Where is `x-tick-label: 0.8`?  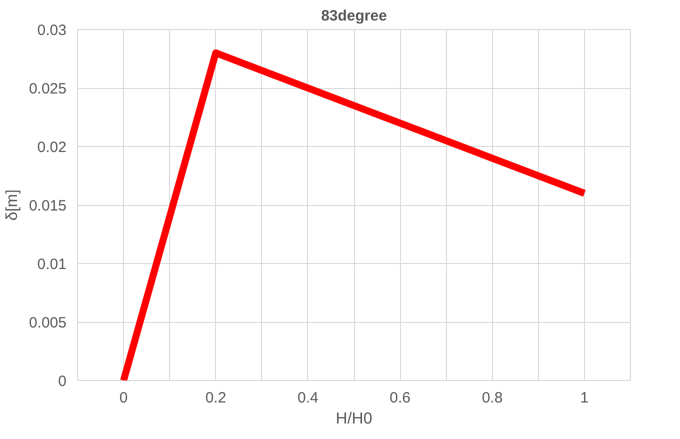
x-tick-label: 0.8 is located at coordinates (492, 398).